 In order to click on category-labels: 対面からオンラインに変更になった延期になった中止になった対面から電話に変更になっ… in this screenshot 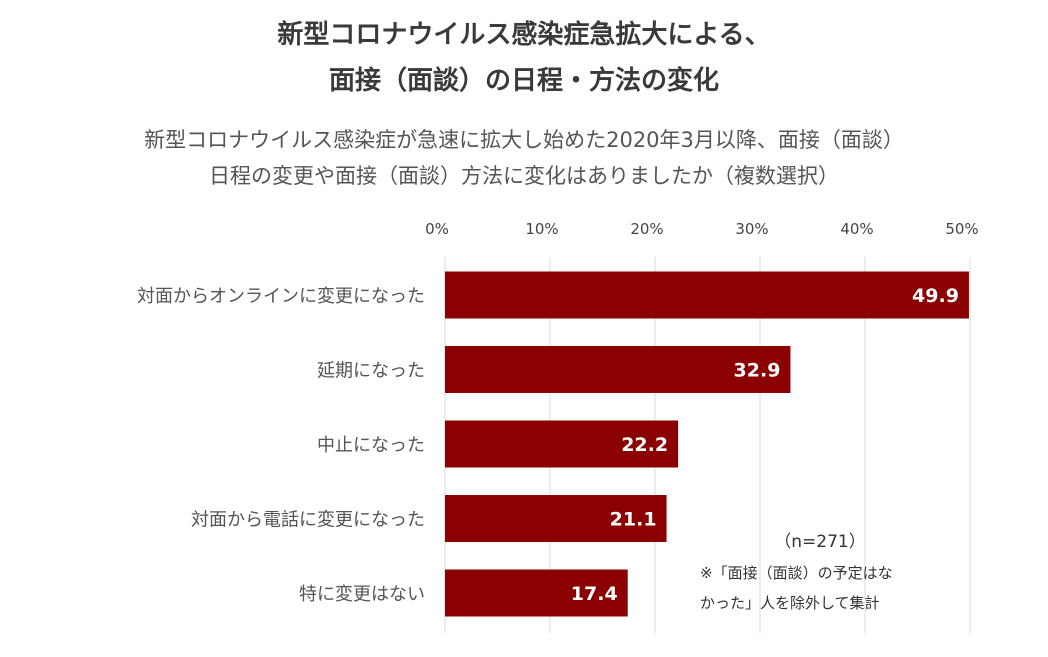, I will do `click(281, 445)`.